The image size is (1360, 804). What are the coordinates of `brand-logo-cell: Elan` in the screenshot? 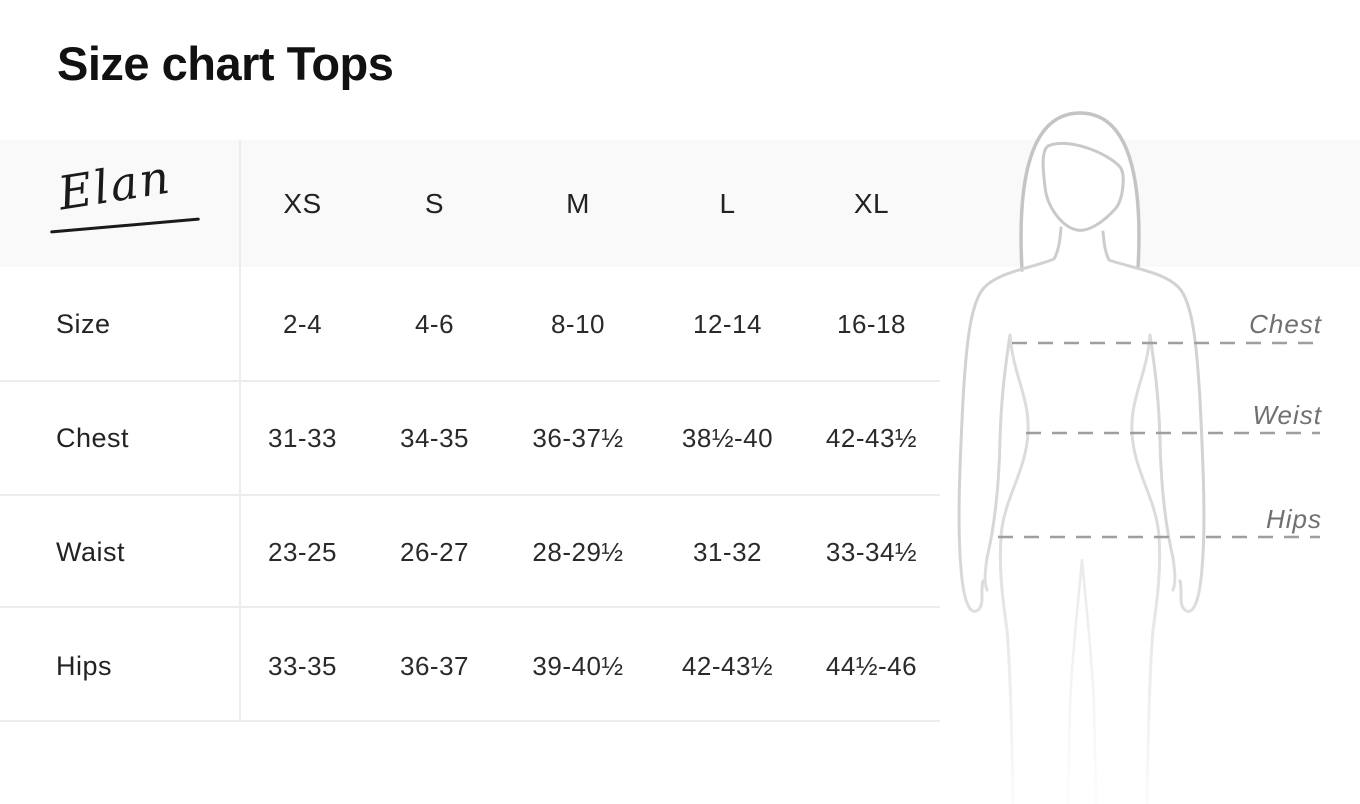 It's located at (120, 203).